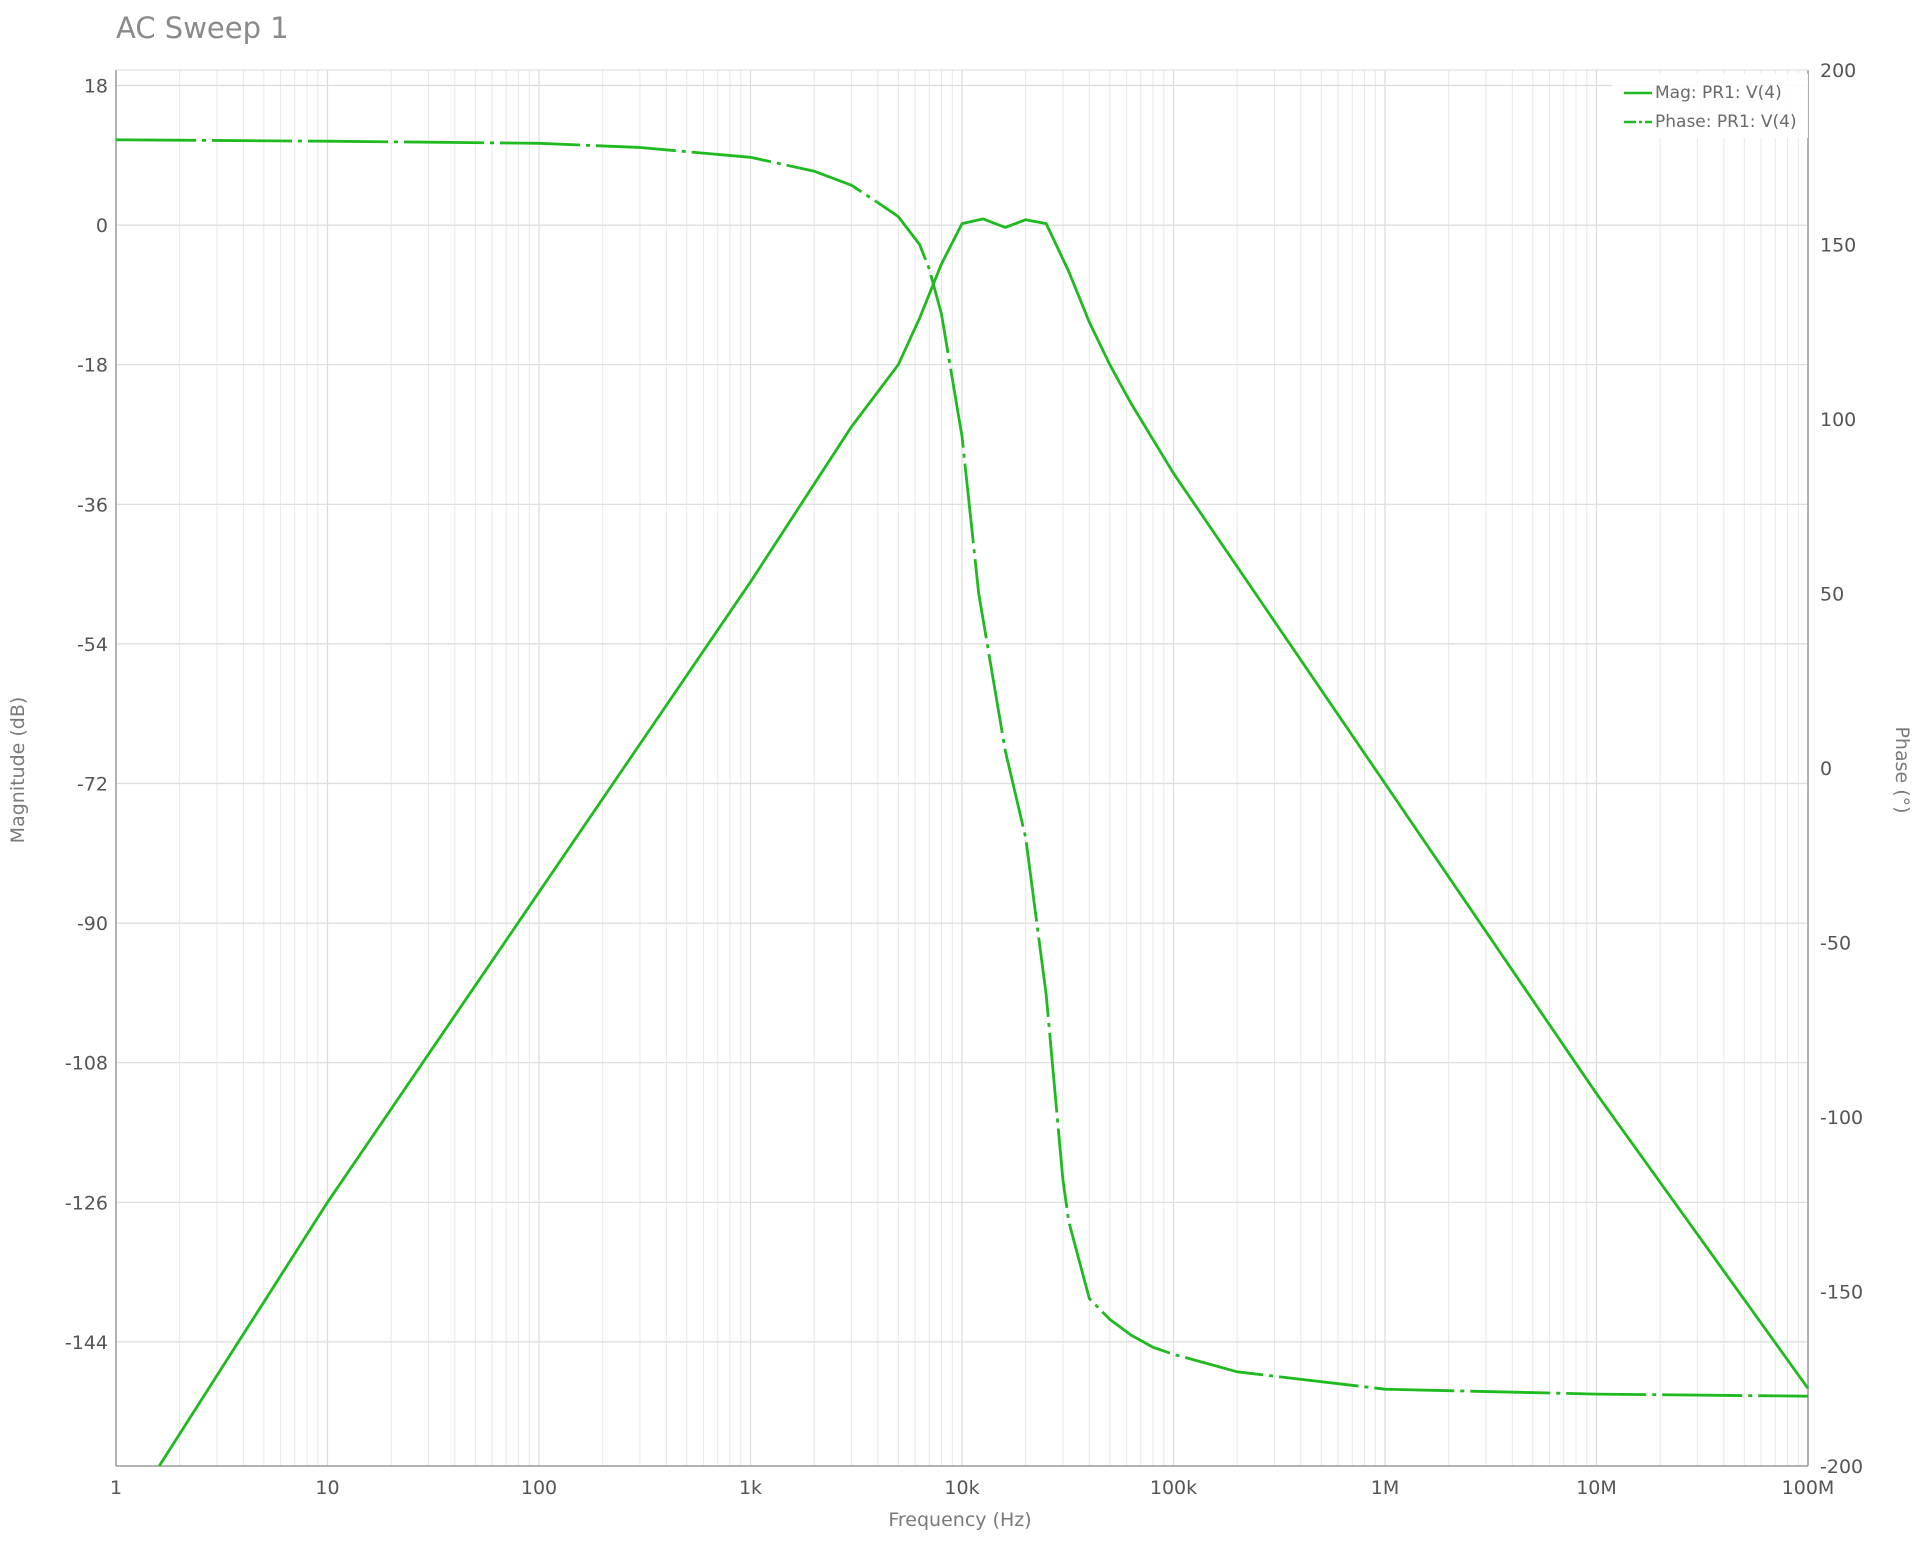  Describe the element at coordinates (1726, 122) in the screenshot. I see `legend-label-phase: Phase: PR1: V(4)` at that location.